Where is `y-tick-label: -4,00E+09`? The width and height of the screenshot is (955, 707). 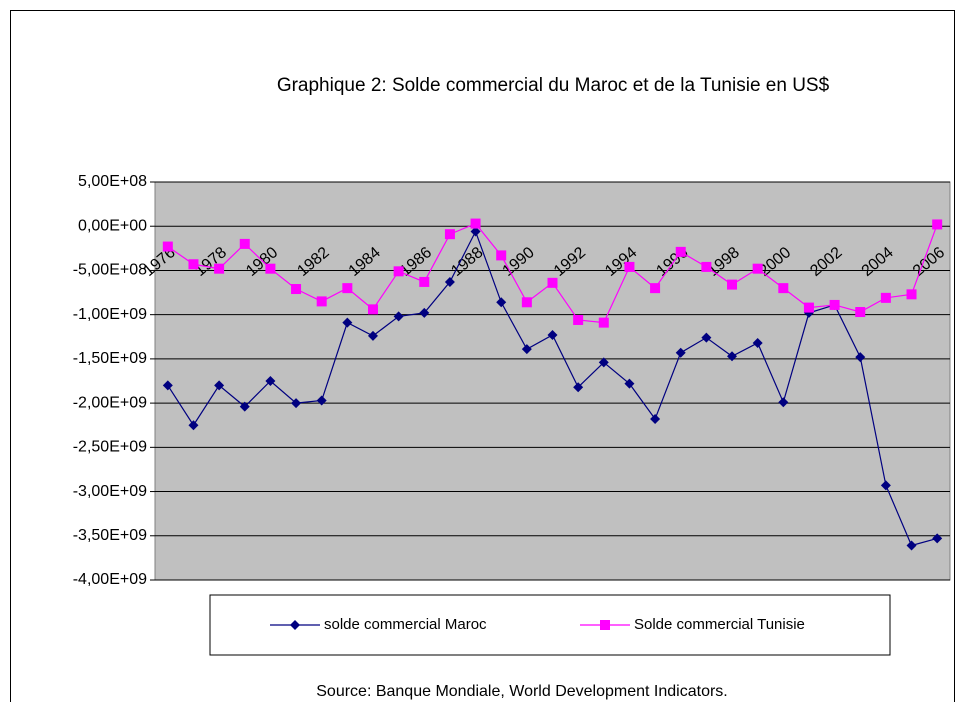 y-tick-label: -4,00E+09 is located at coordinates (110, 579).